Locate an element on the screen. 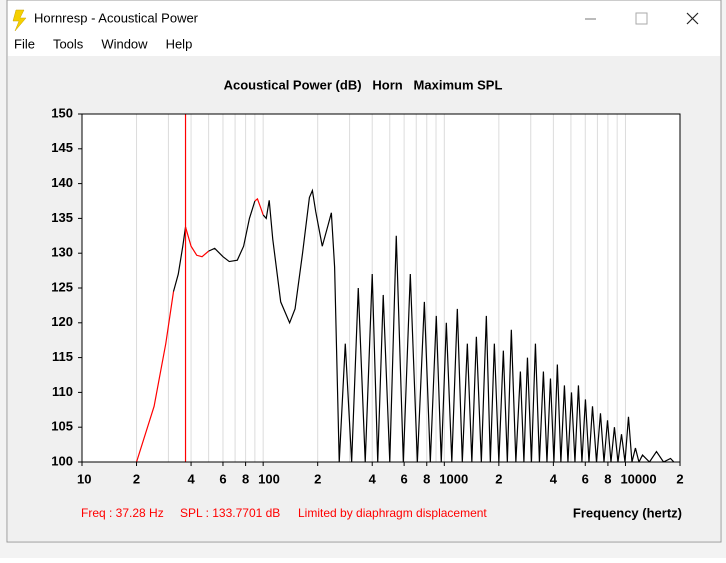 Image resolution: width=726 pixels, height=563 pixels. x-tick-label: 10000 is located at coordinates (638, 478).